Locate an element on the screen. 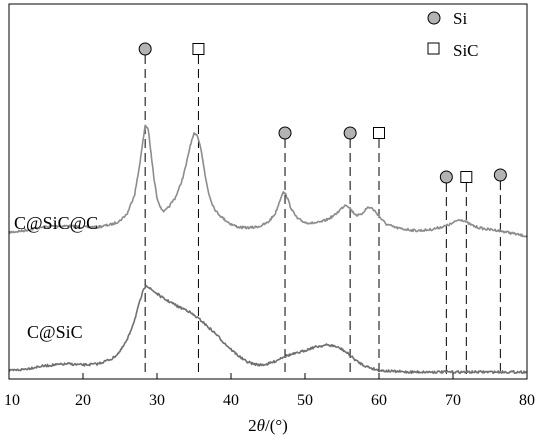 Image resolution: width=543 pixels, height=440 pixels. x-tick-label: 40 is located at coordinates (231, 400).